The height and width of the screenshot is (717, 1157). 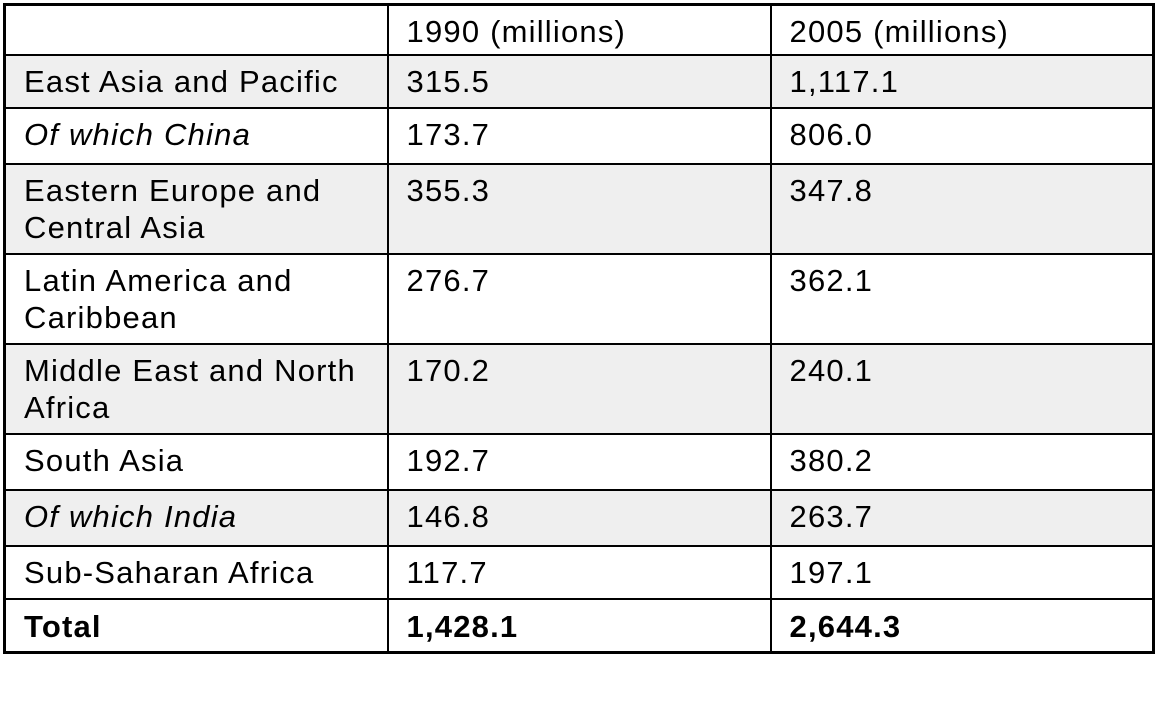 What do you see at coordinates (196, 29) in the screenshot?
I see `header-cell-region` at bounding box center [196, 29].